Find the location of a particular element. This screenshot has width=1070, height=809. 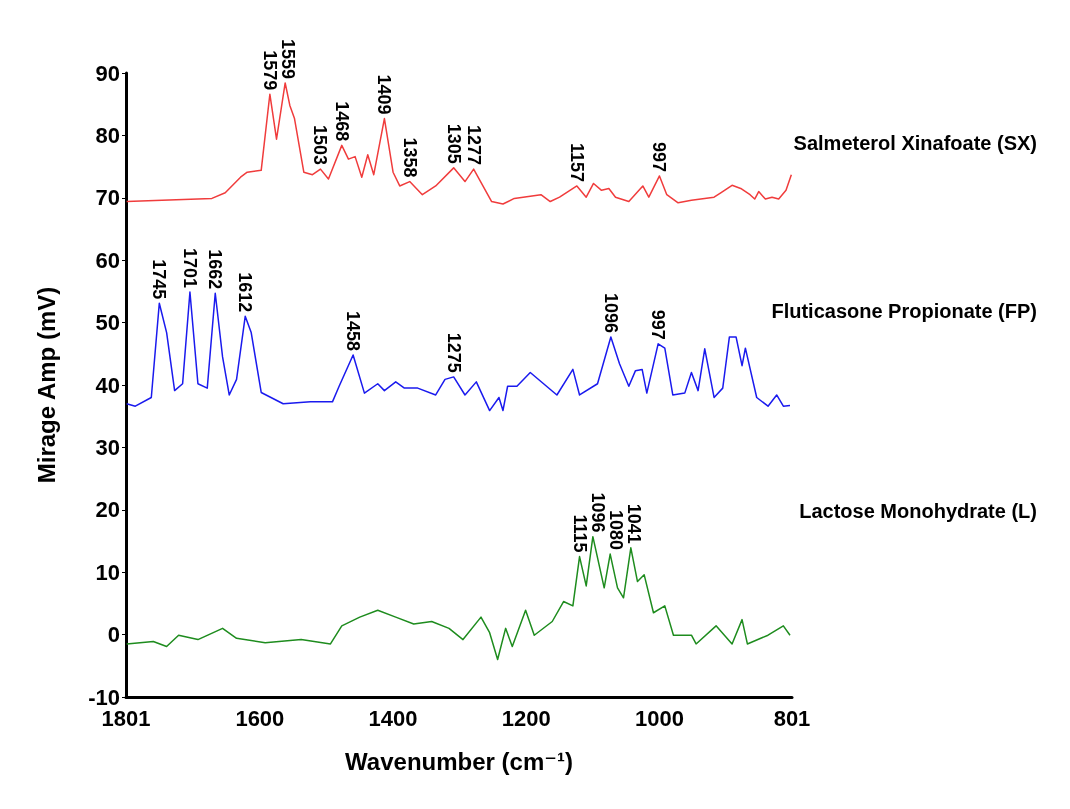

series-label: Fluticasone Propionate (FP) is located at coordinates (904, 310).